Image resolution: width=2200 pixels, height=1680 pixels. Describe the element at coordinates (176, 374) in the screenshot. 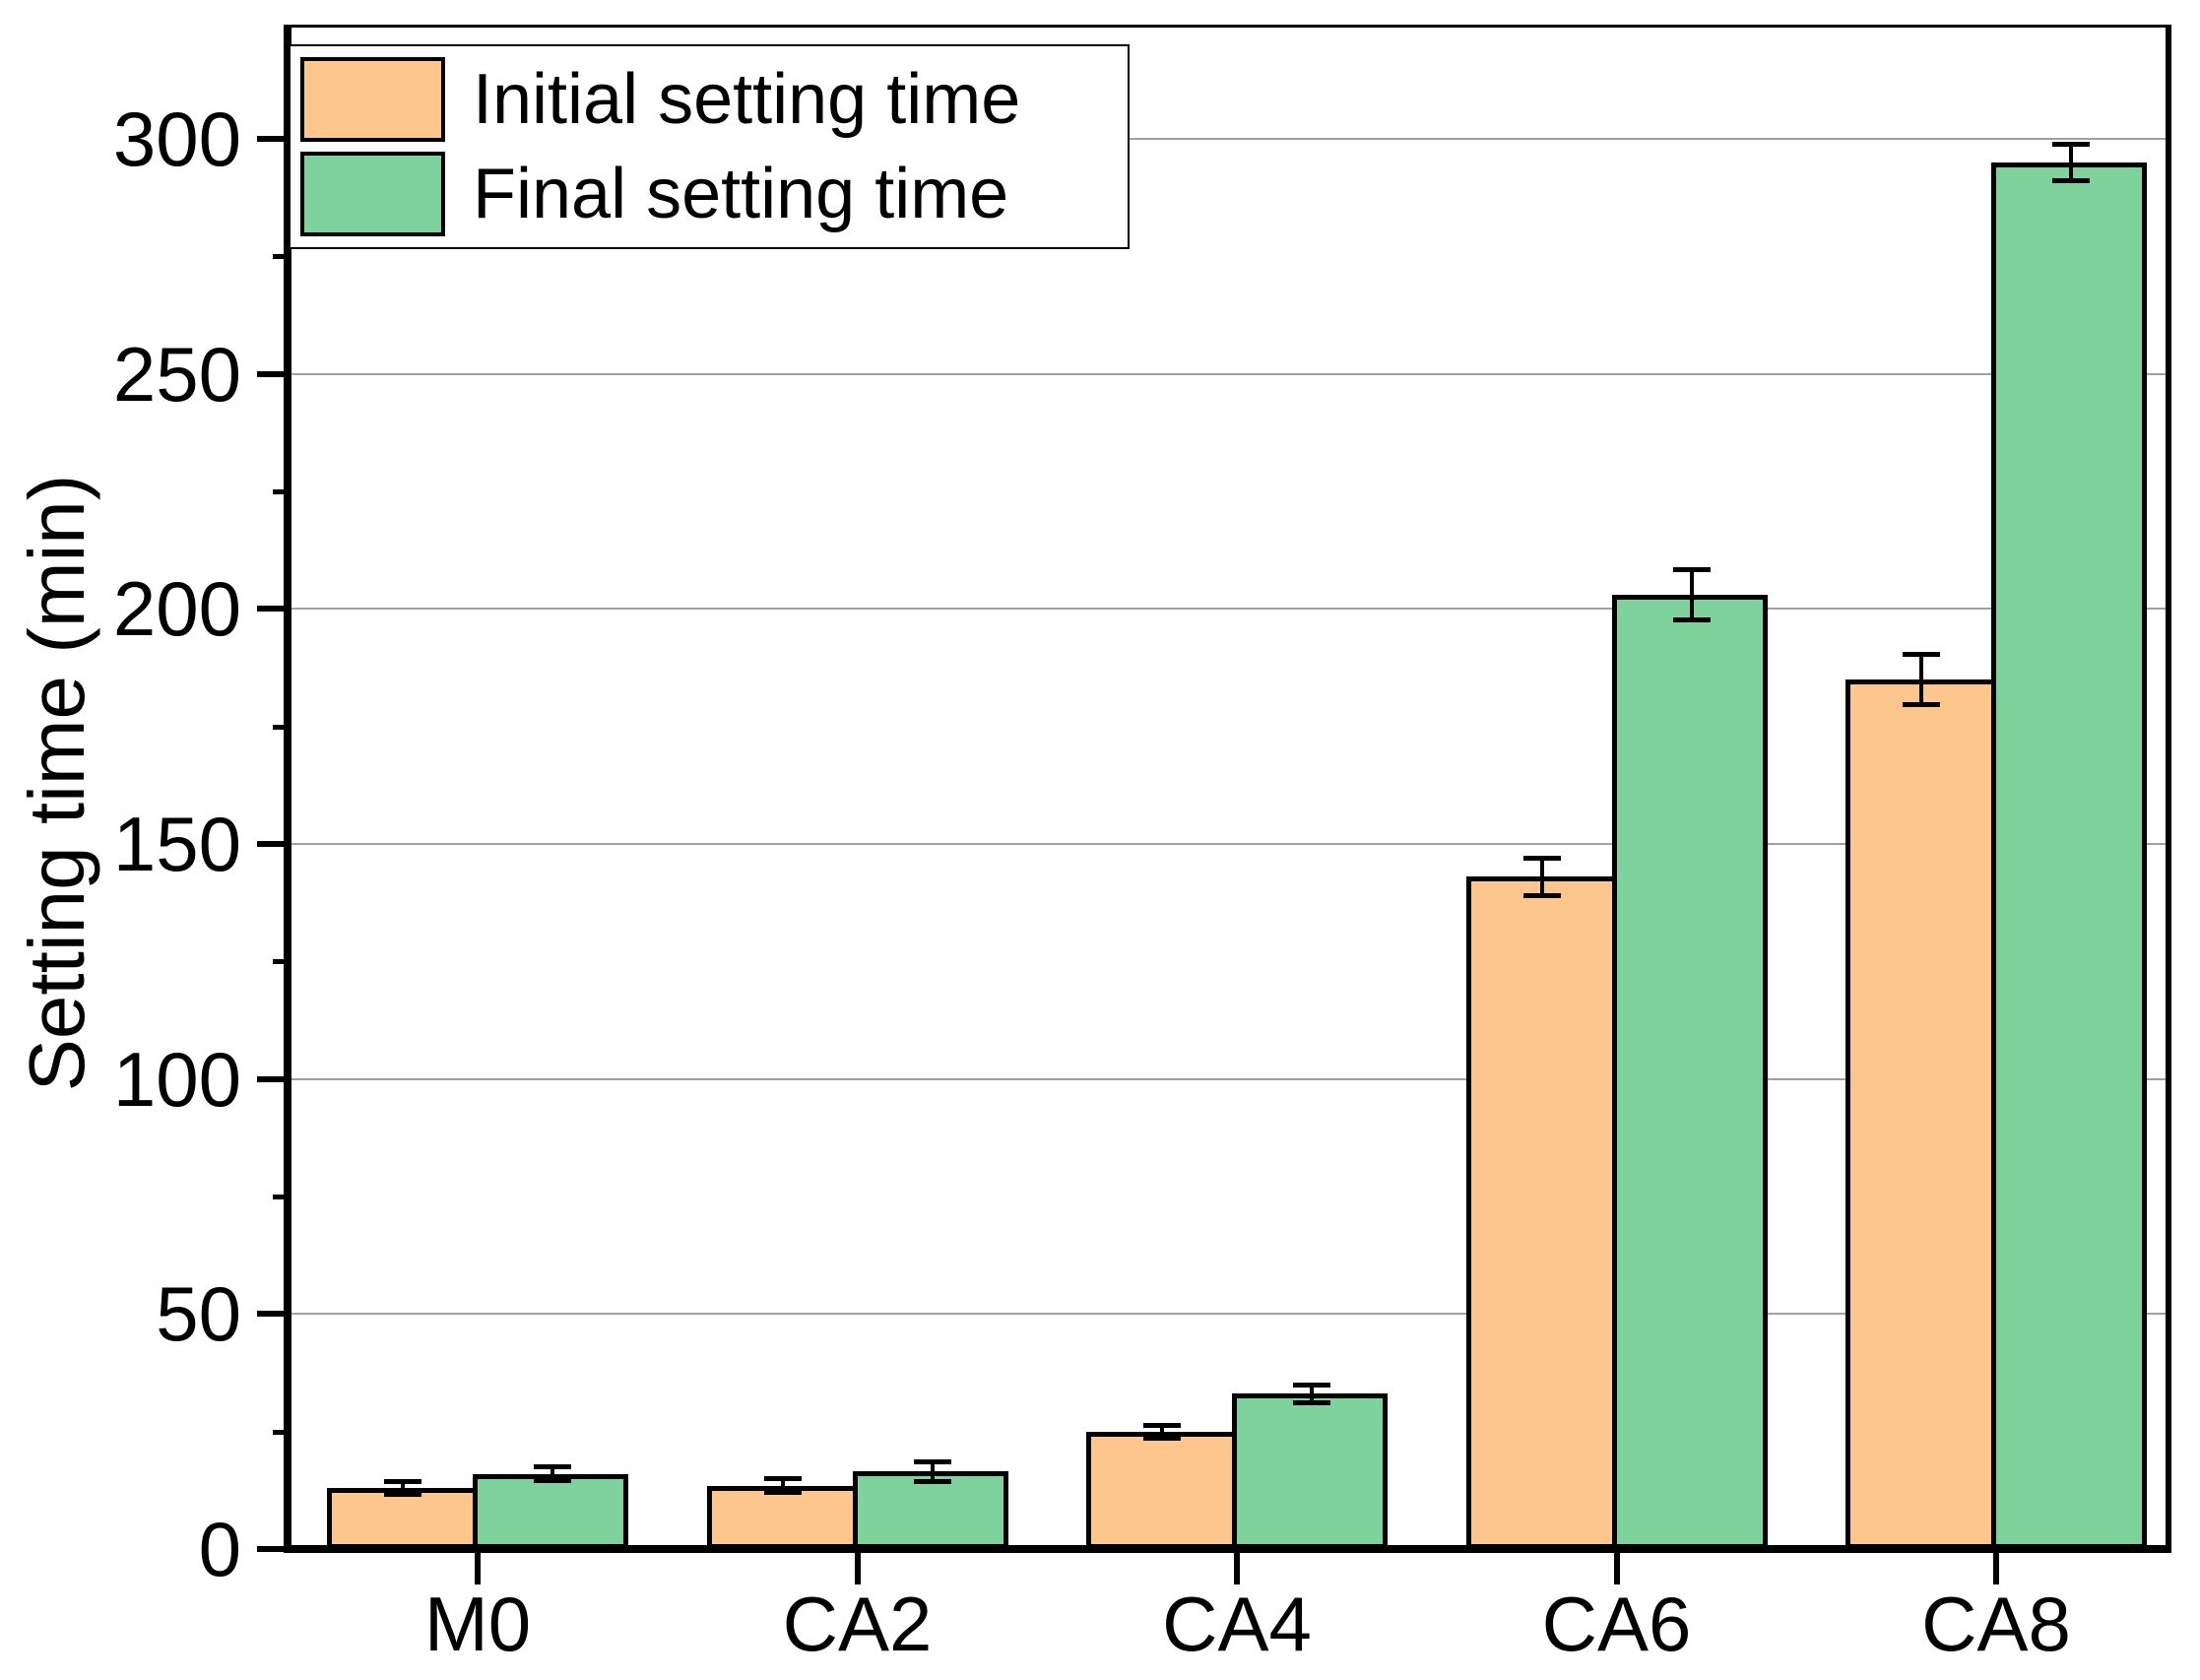

I see `y-tick-label-250: 250` at that location.